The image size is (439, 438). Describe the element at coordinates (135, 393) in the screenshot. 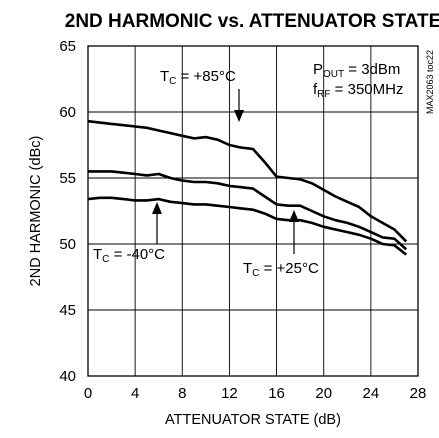

I see `x-tick-label: 4` at that location.